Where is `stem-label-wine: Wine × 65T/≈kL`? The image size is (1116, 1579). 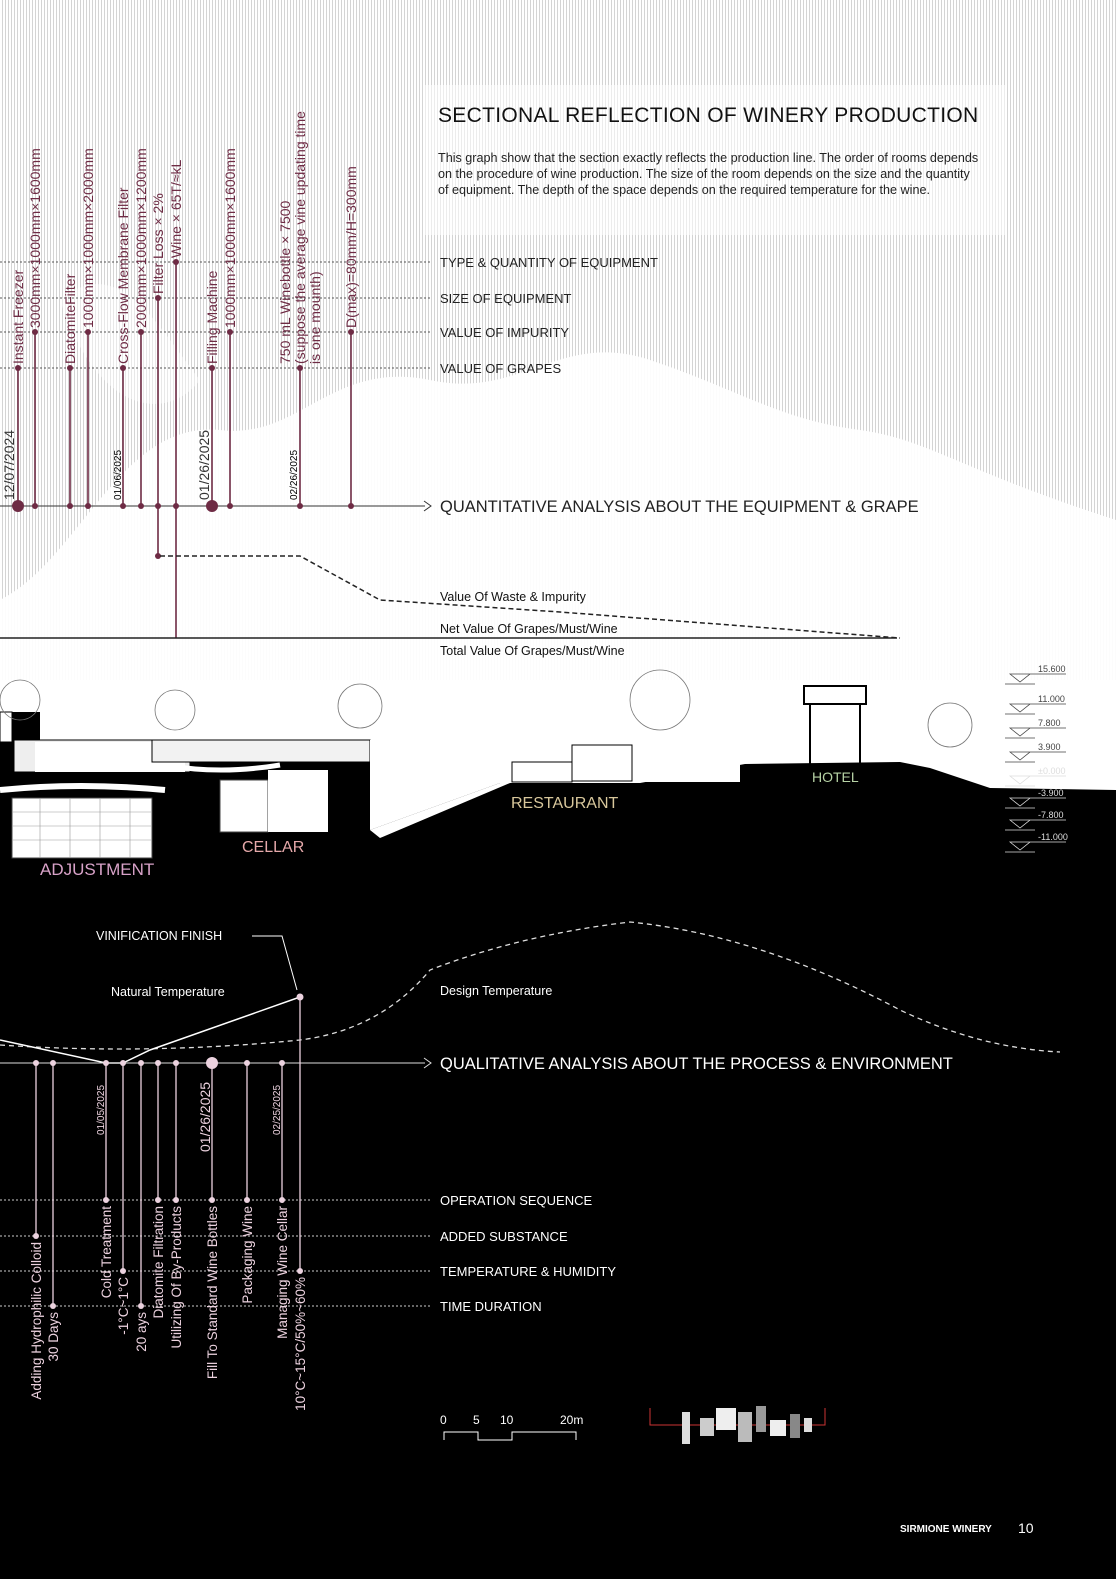 stem-label-wine: Wine × 65T/≈kL is located at coordinates (176, 208).